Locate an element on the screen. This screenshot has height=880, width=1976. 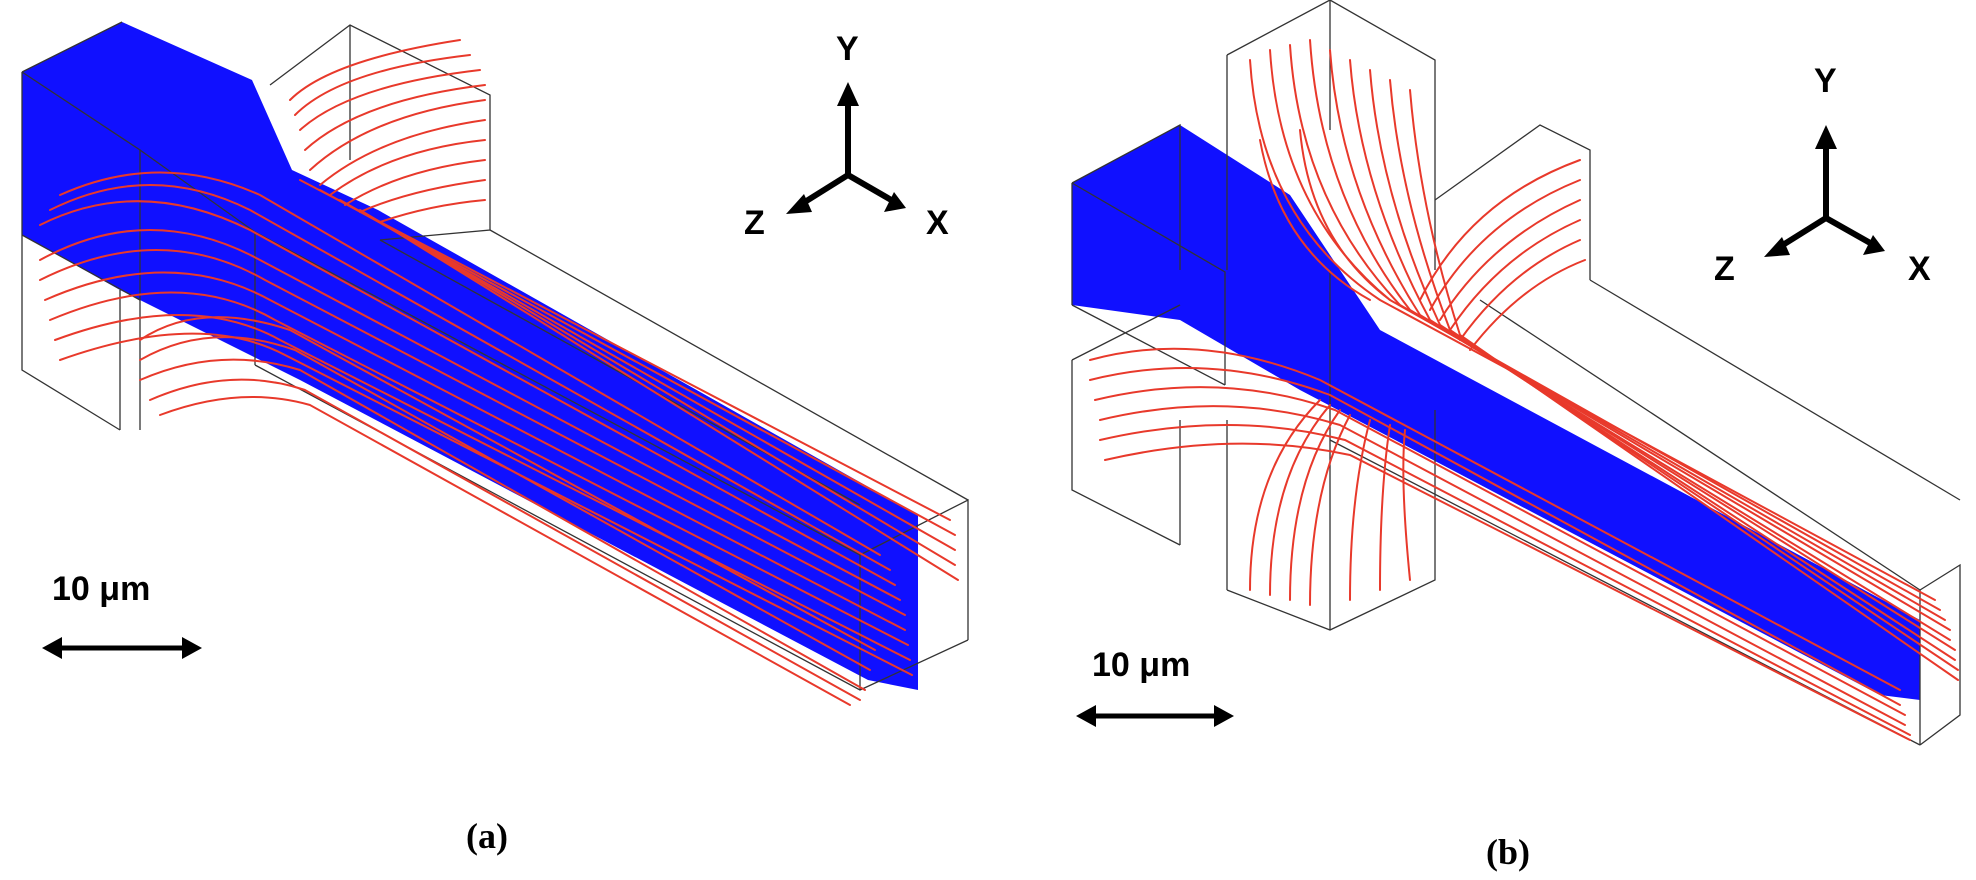
panel-b-axis-triad: Y Z X is located at coordinates (1822, 175).